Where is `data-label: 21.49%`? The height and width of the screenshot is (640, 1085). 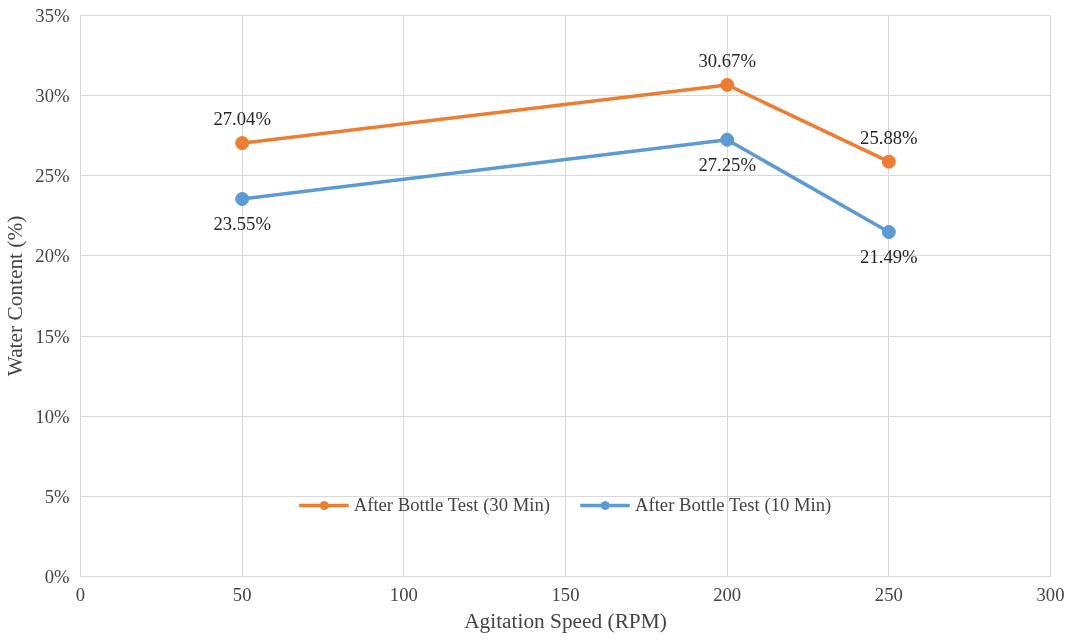 data-label: 21.49% is located at coordinates (889, 257).